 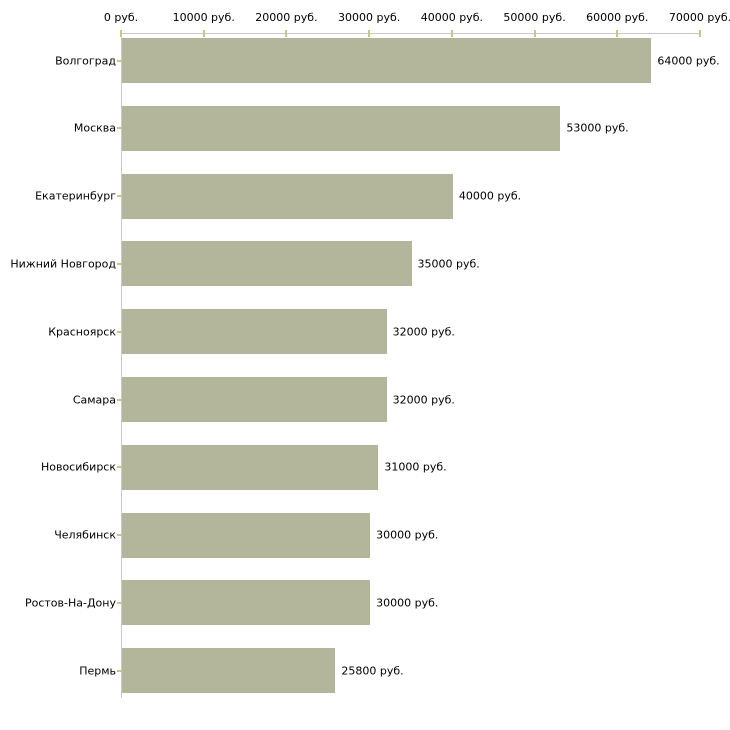 I want to click on bar-value-label: 40000 руб., so click(x=490, y=196).